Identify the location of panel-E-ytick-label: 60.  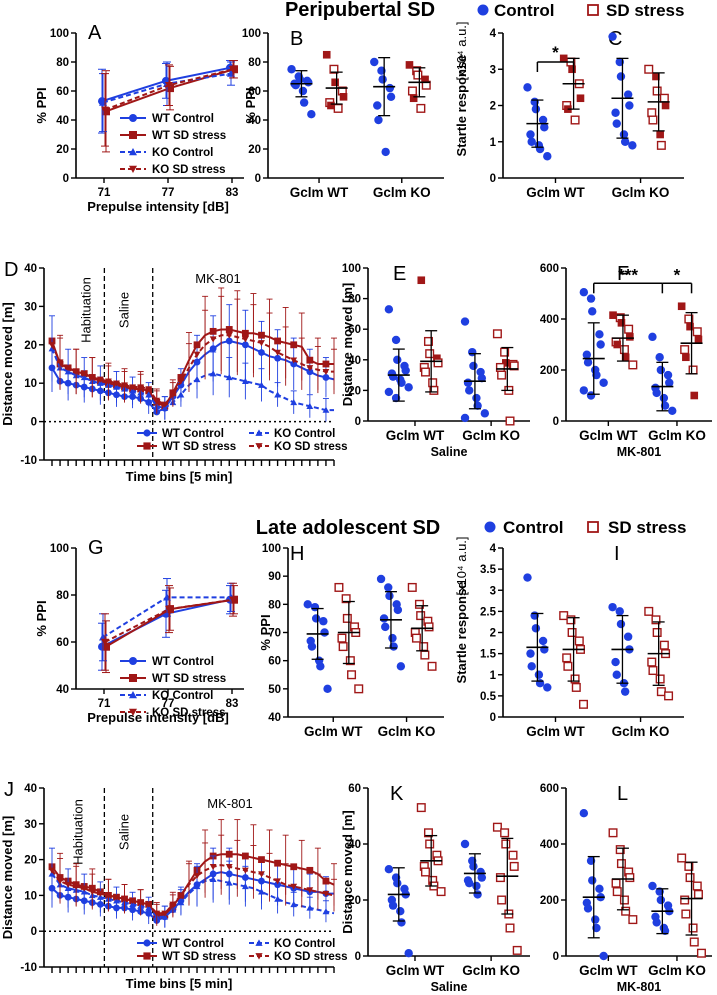
(354, 330).